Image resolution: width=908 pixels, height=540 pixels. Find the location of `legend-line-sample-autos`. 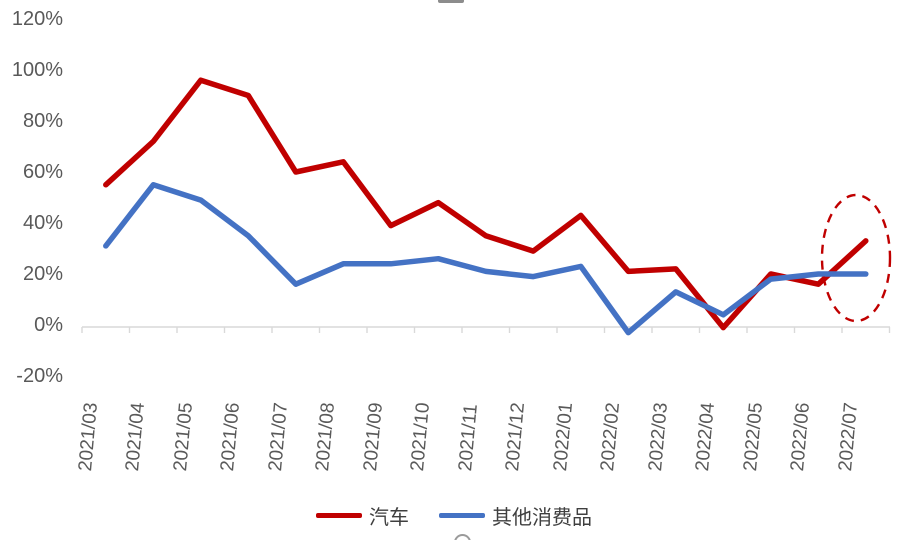

legend-line-sample-autos is located at coordinates (339, 515).